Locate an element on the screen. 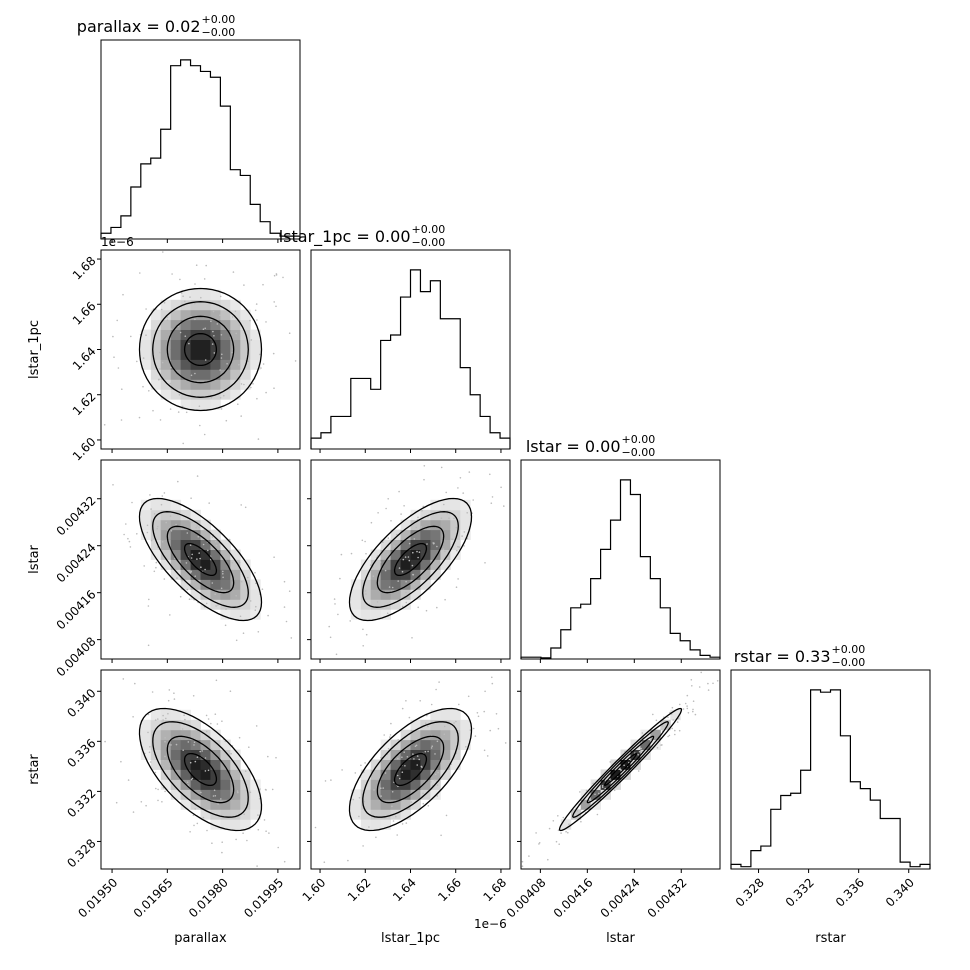 This screenshot has height=970, width=970. y-tick-label: 1.62 is located at coordinates (84, 403).